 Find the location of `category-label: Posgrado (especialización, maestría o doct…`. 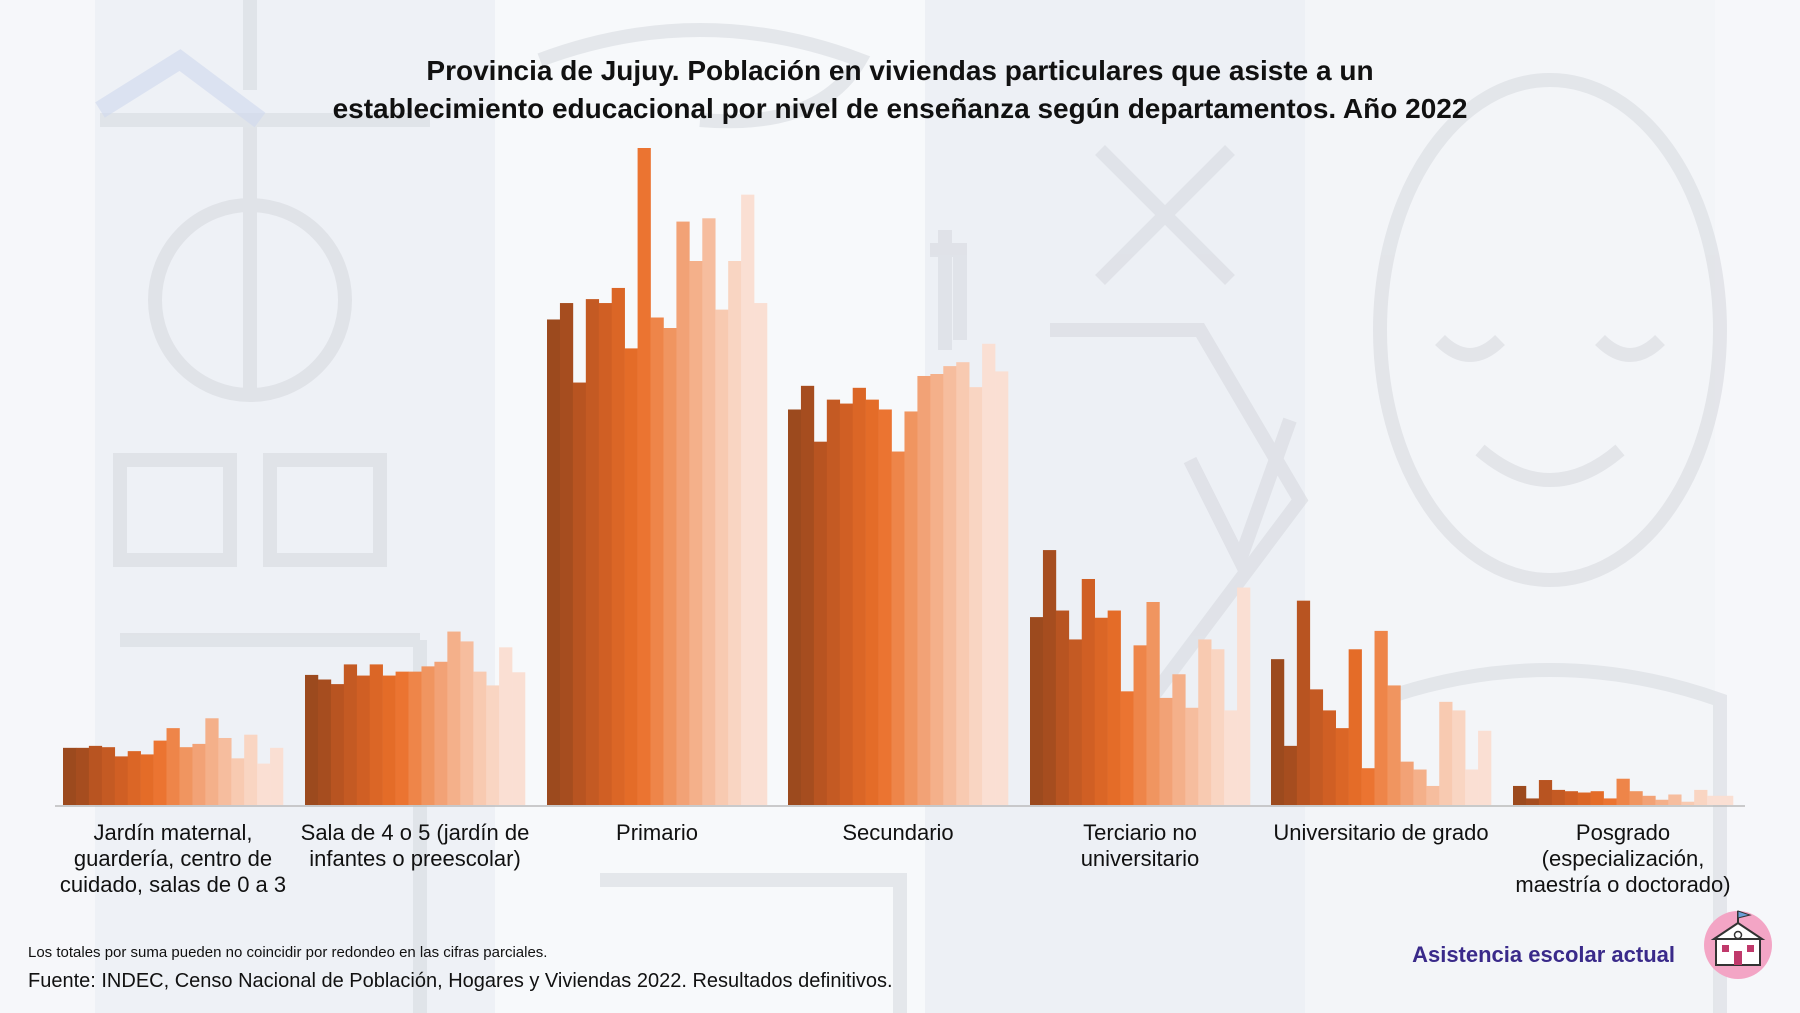

category-label: Posgrado (especialización, maestría o doct… is located at coordinates (1623, 859).